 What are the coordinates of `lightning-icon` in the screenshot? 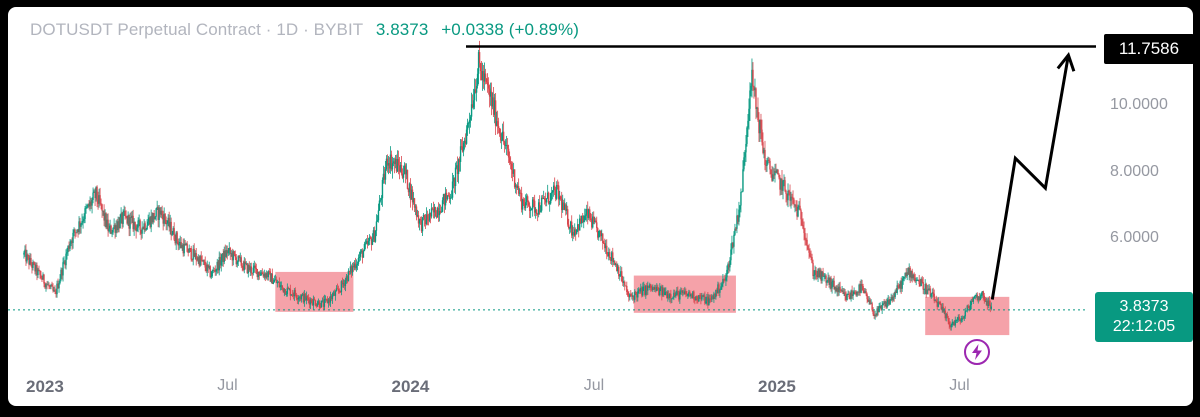 It's located at (977, 352).